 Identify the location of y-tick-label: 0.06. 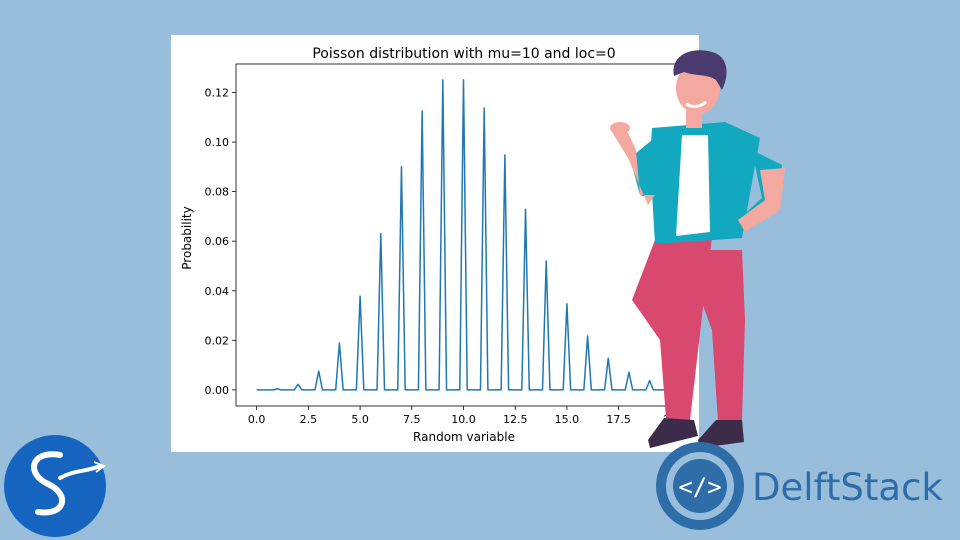
(217, 241).